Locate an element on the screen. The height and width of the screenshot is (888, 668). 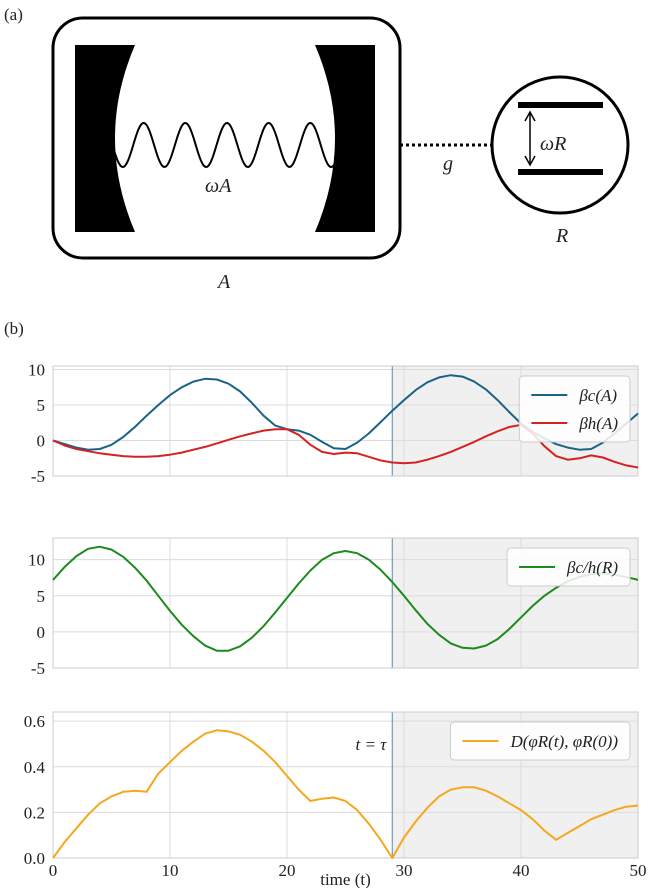
cavity-label: A is located at coordinates (223, 282).